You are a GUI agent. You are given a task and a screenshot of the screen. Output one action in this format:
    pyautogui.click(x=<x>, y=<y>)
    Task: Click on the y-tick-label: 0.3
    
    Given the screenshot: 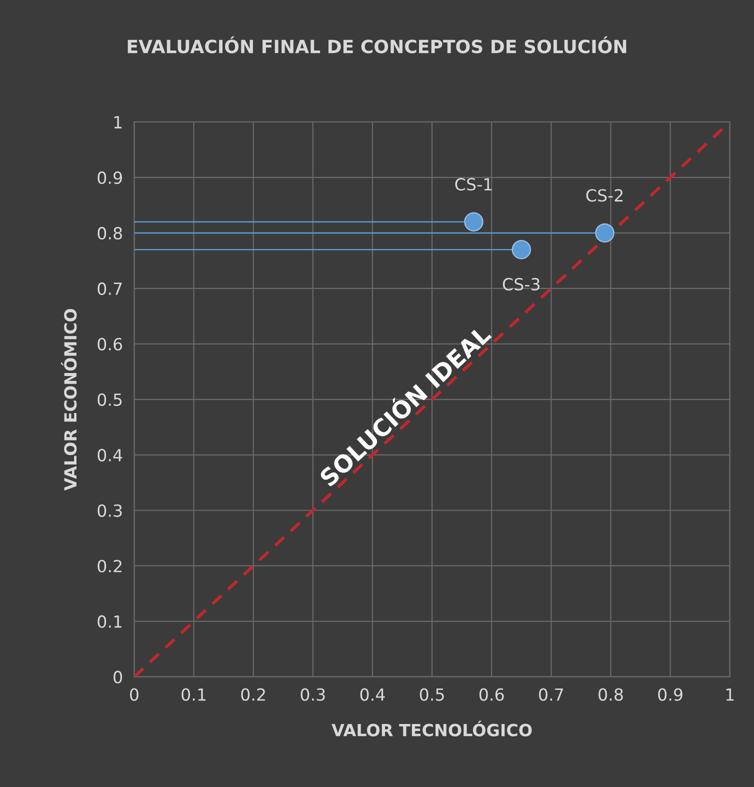 What is the action you would take?
    pyautogui.click(x=110, y=510)
    